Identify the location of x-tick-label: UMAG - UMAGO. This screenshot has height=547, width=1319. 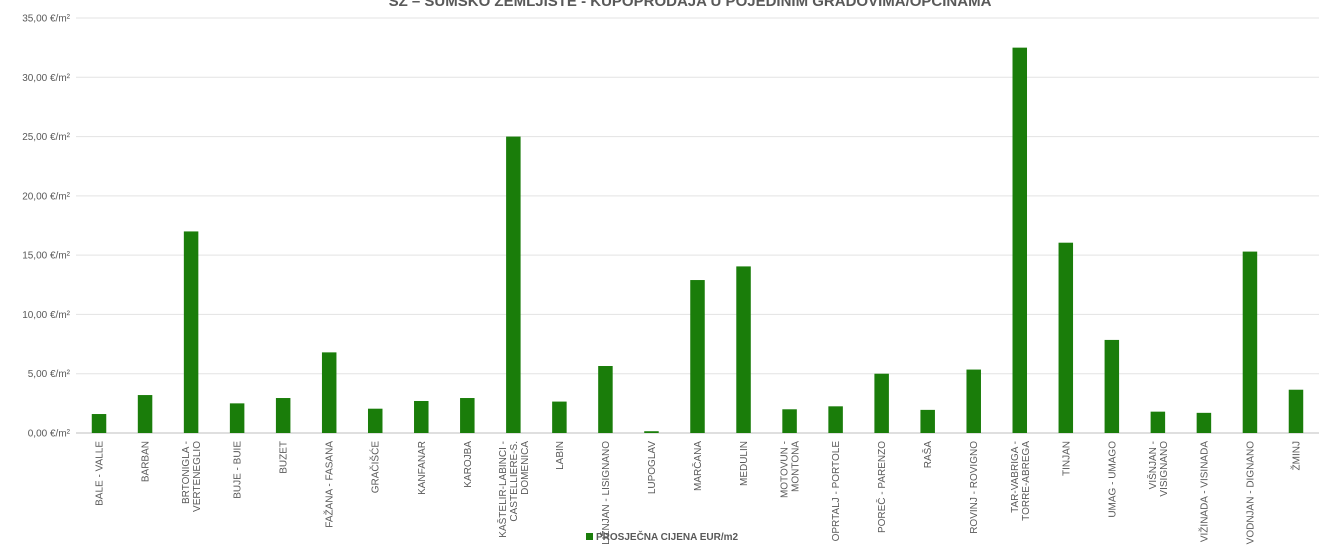
(1112, 479).